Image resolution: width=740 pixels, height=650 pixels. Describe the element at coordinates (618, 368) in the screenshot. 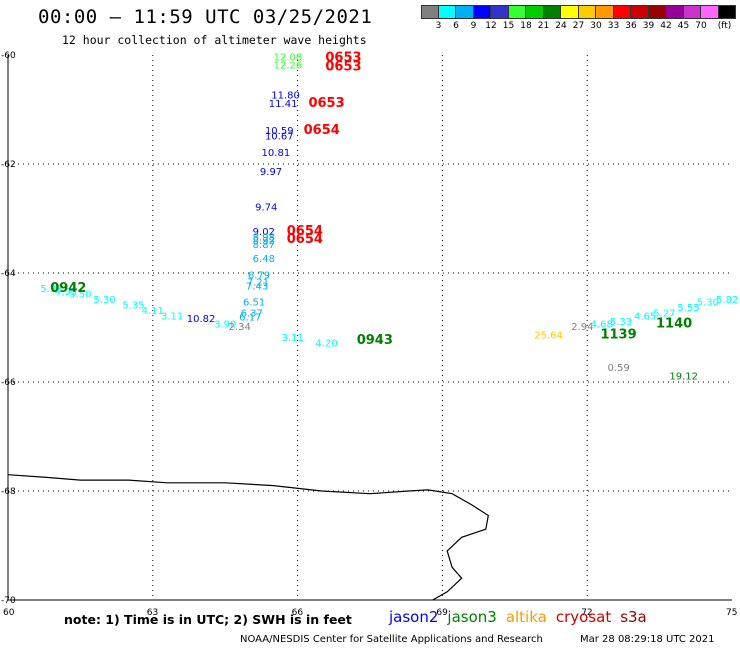

I see `wave-height-label: 0.59` at that location.